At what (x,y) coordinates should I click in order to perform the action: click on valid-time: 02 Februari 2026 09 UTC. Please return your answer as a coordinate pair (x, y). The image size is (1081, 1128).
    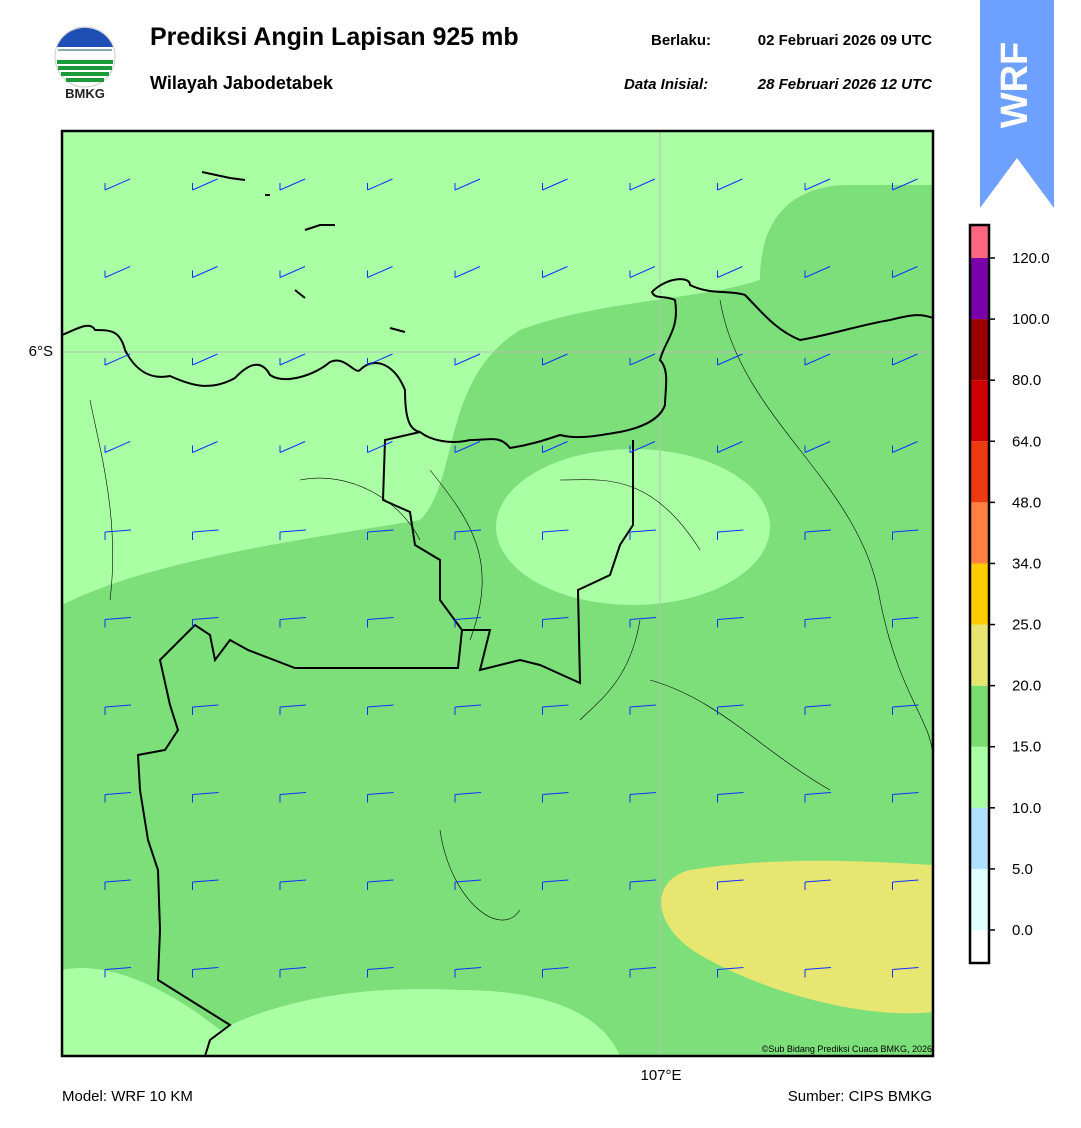
    Looking at the image, I should click on (845, 40).